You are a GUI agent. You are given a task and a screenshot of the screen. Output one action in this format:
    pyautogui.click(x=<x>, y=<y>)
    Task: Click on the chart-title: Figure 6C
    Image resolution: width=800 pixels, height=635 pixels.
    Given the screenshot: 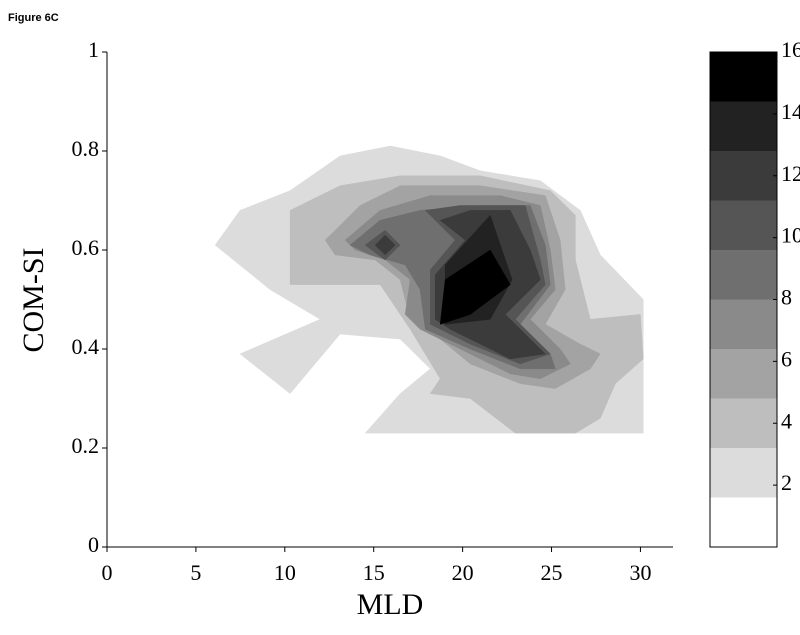 What is the action you would take?
    pyautogui.click(x=33, y=18)
    